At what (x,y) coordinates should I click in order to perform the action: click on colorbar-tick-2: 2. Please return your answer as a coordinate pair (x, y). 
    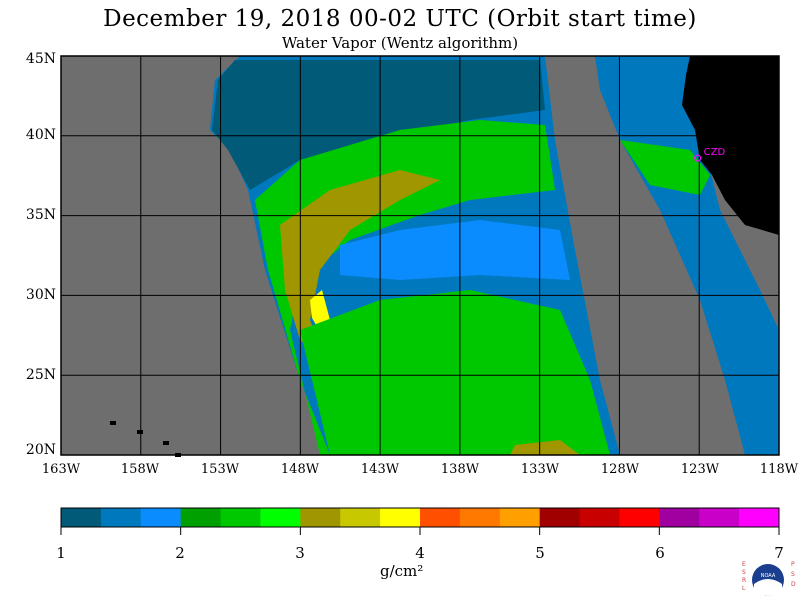
    Looking at the image, I should click on (180, 553).